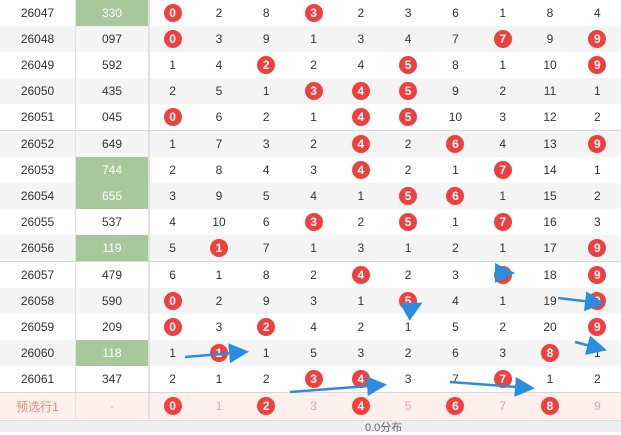 The image size is (621, 435). I want to click on digit-cell-1: 2, so click(218, 301).